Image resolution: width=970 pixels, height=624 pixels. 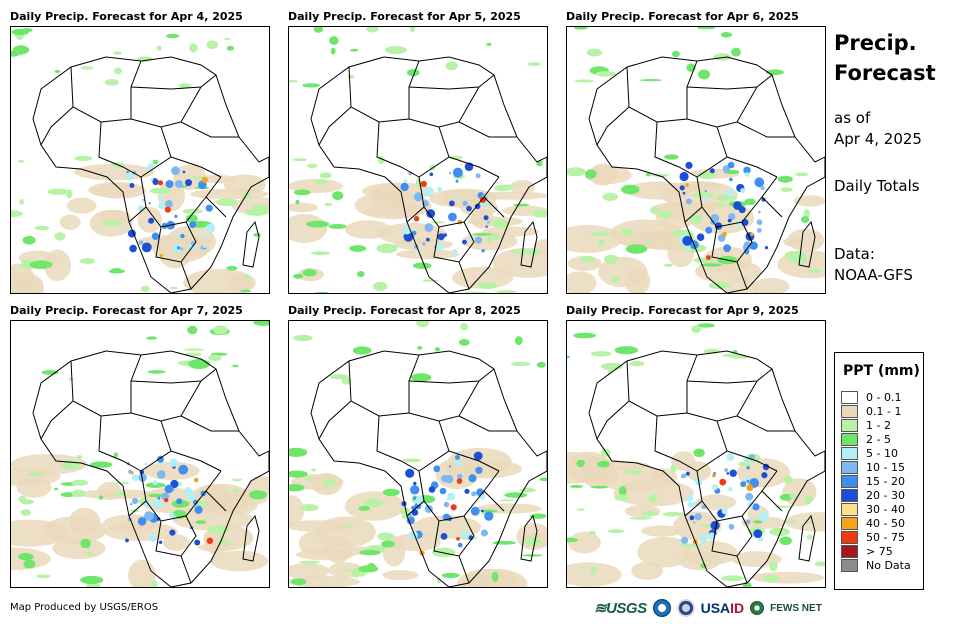 What do you see at coordinates (879, 551) in the screenshot?
I see `legend-label: > 75` at bounding box center [879, 551].